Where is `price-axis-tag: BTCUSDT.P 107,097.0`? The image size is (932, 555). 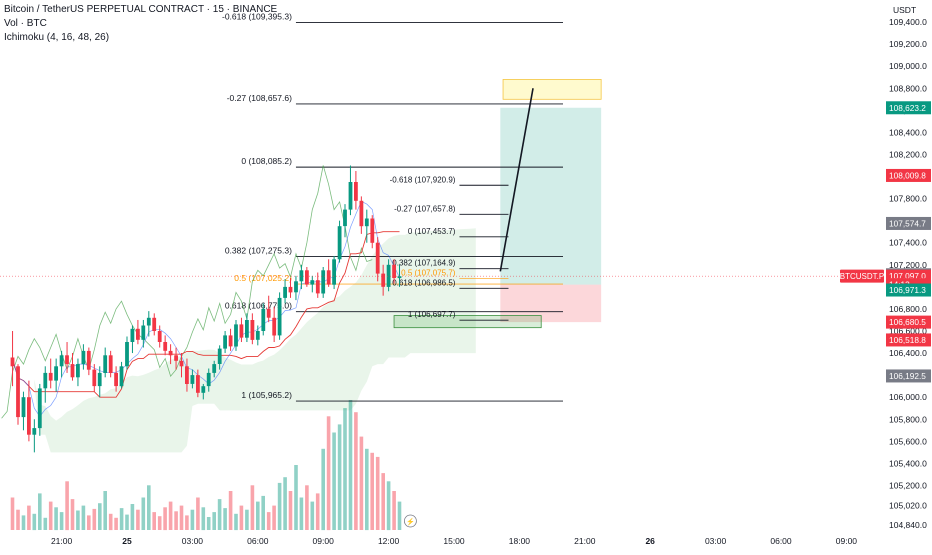
price-axis-tag: BTCUSDT.P 107,097.0 is located at coordinates (885, 276).